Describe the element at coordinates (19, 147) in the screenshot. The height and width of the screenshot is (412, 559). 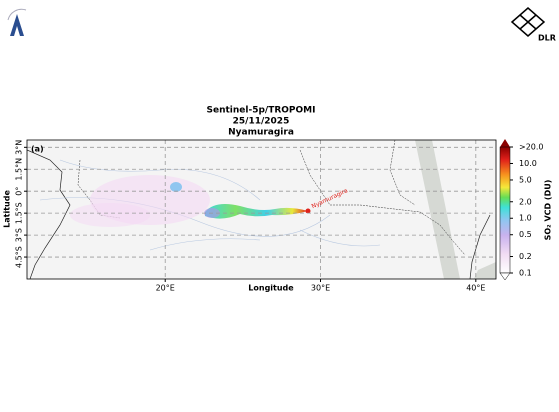
I see `y-tick-label: 3°N` at that location.